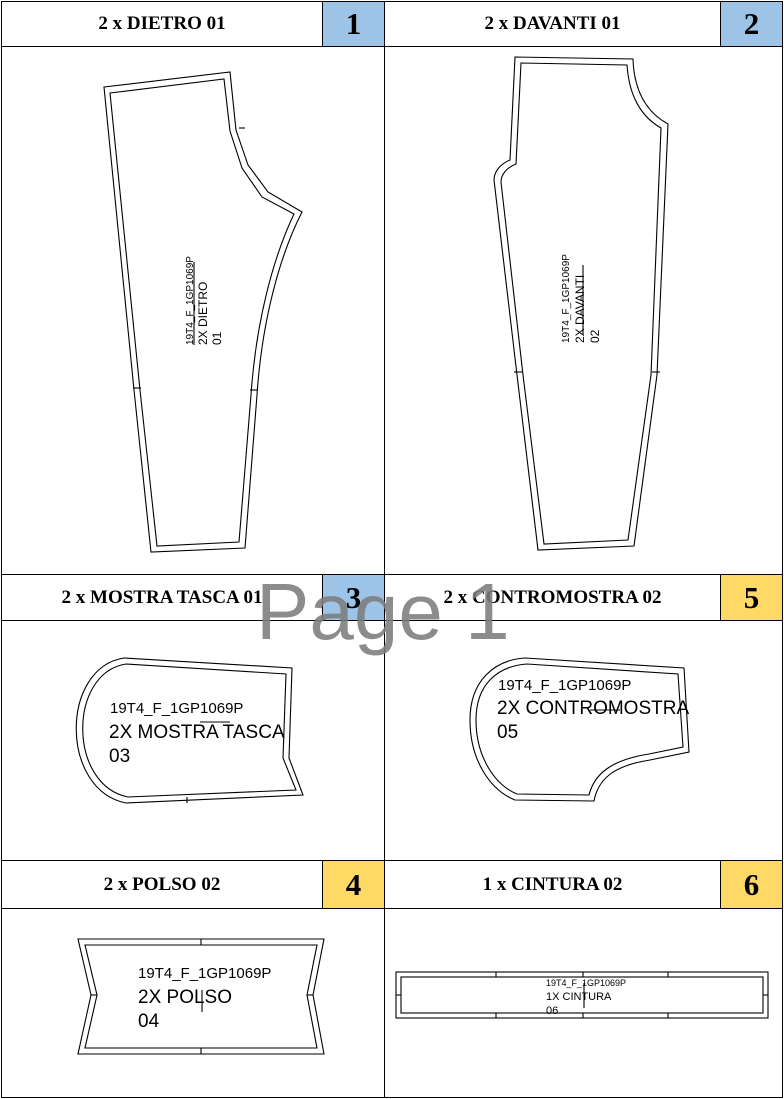 Image resolution: width=784 pixels, height=1099 pixels. I want to click on piece-5-number: 5, so click(751, 597).